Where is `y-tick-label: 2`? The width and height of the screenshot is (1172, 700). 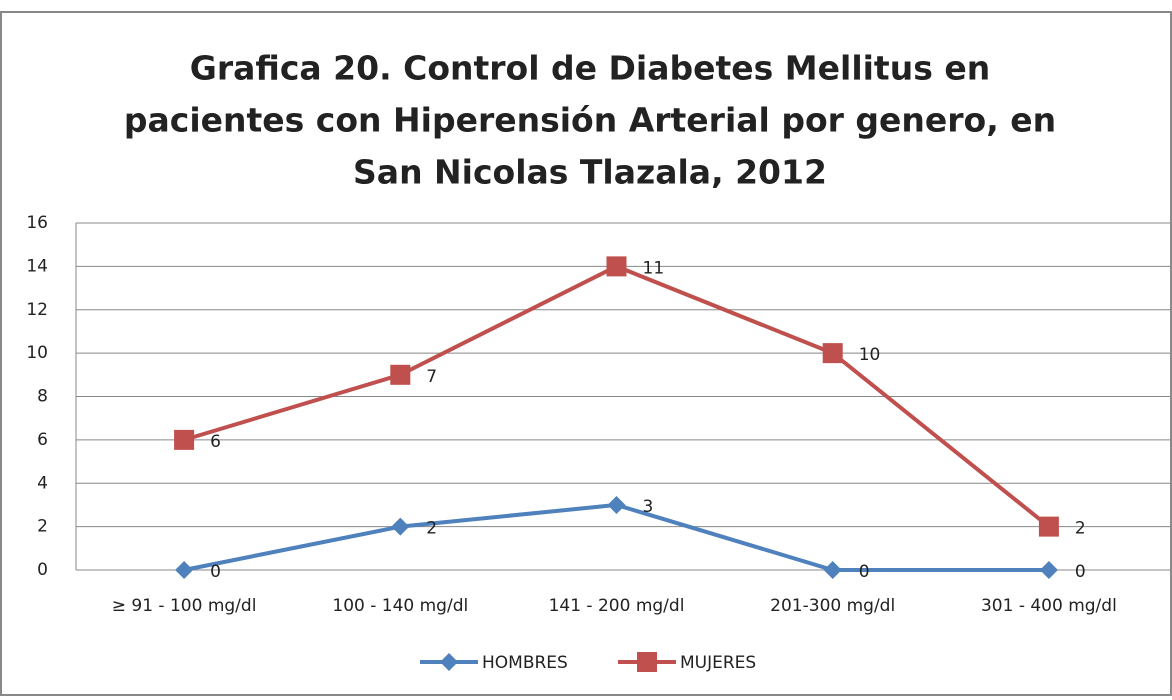 y-tick-label: 2 is located at coordinates (42, 527).